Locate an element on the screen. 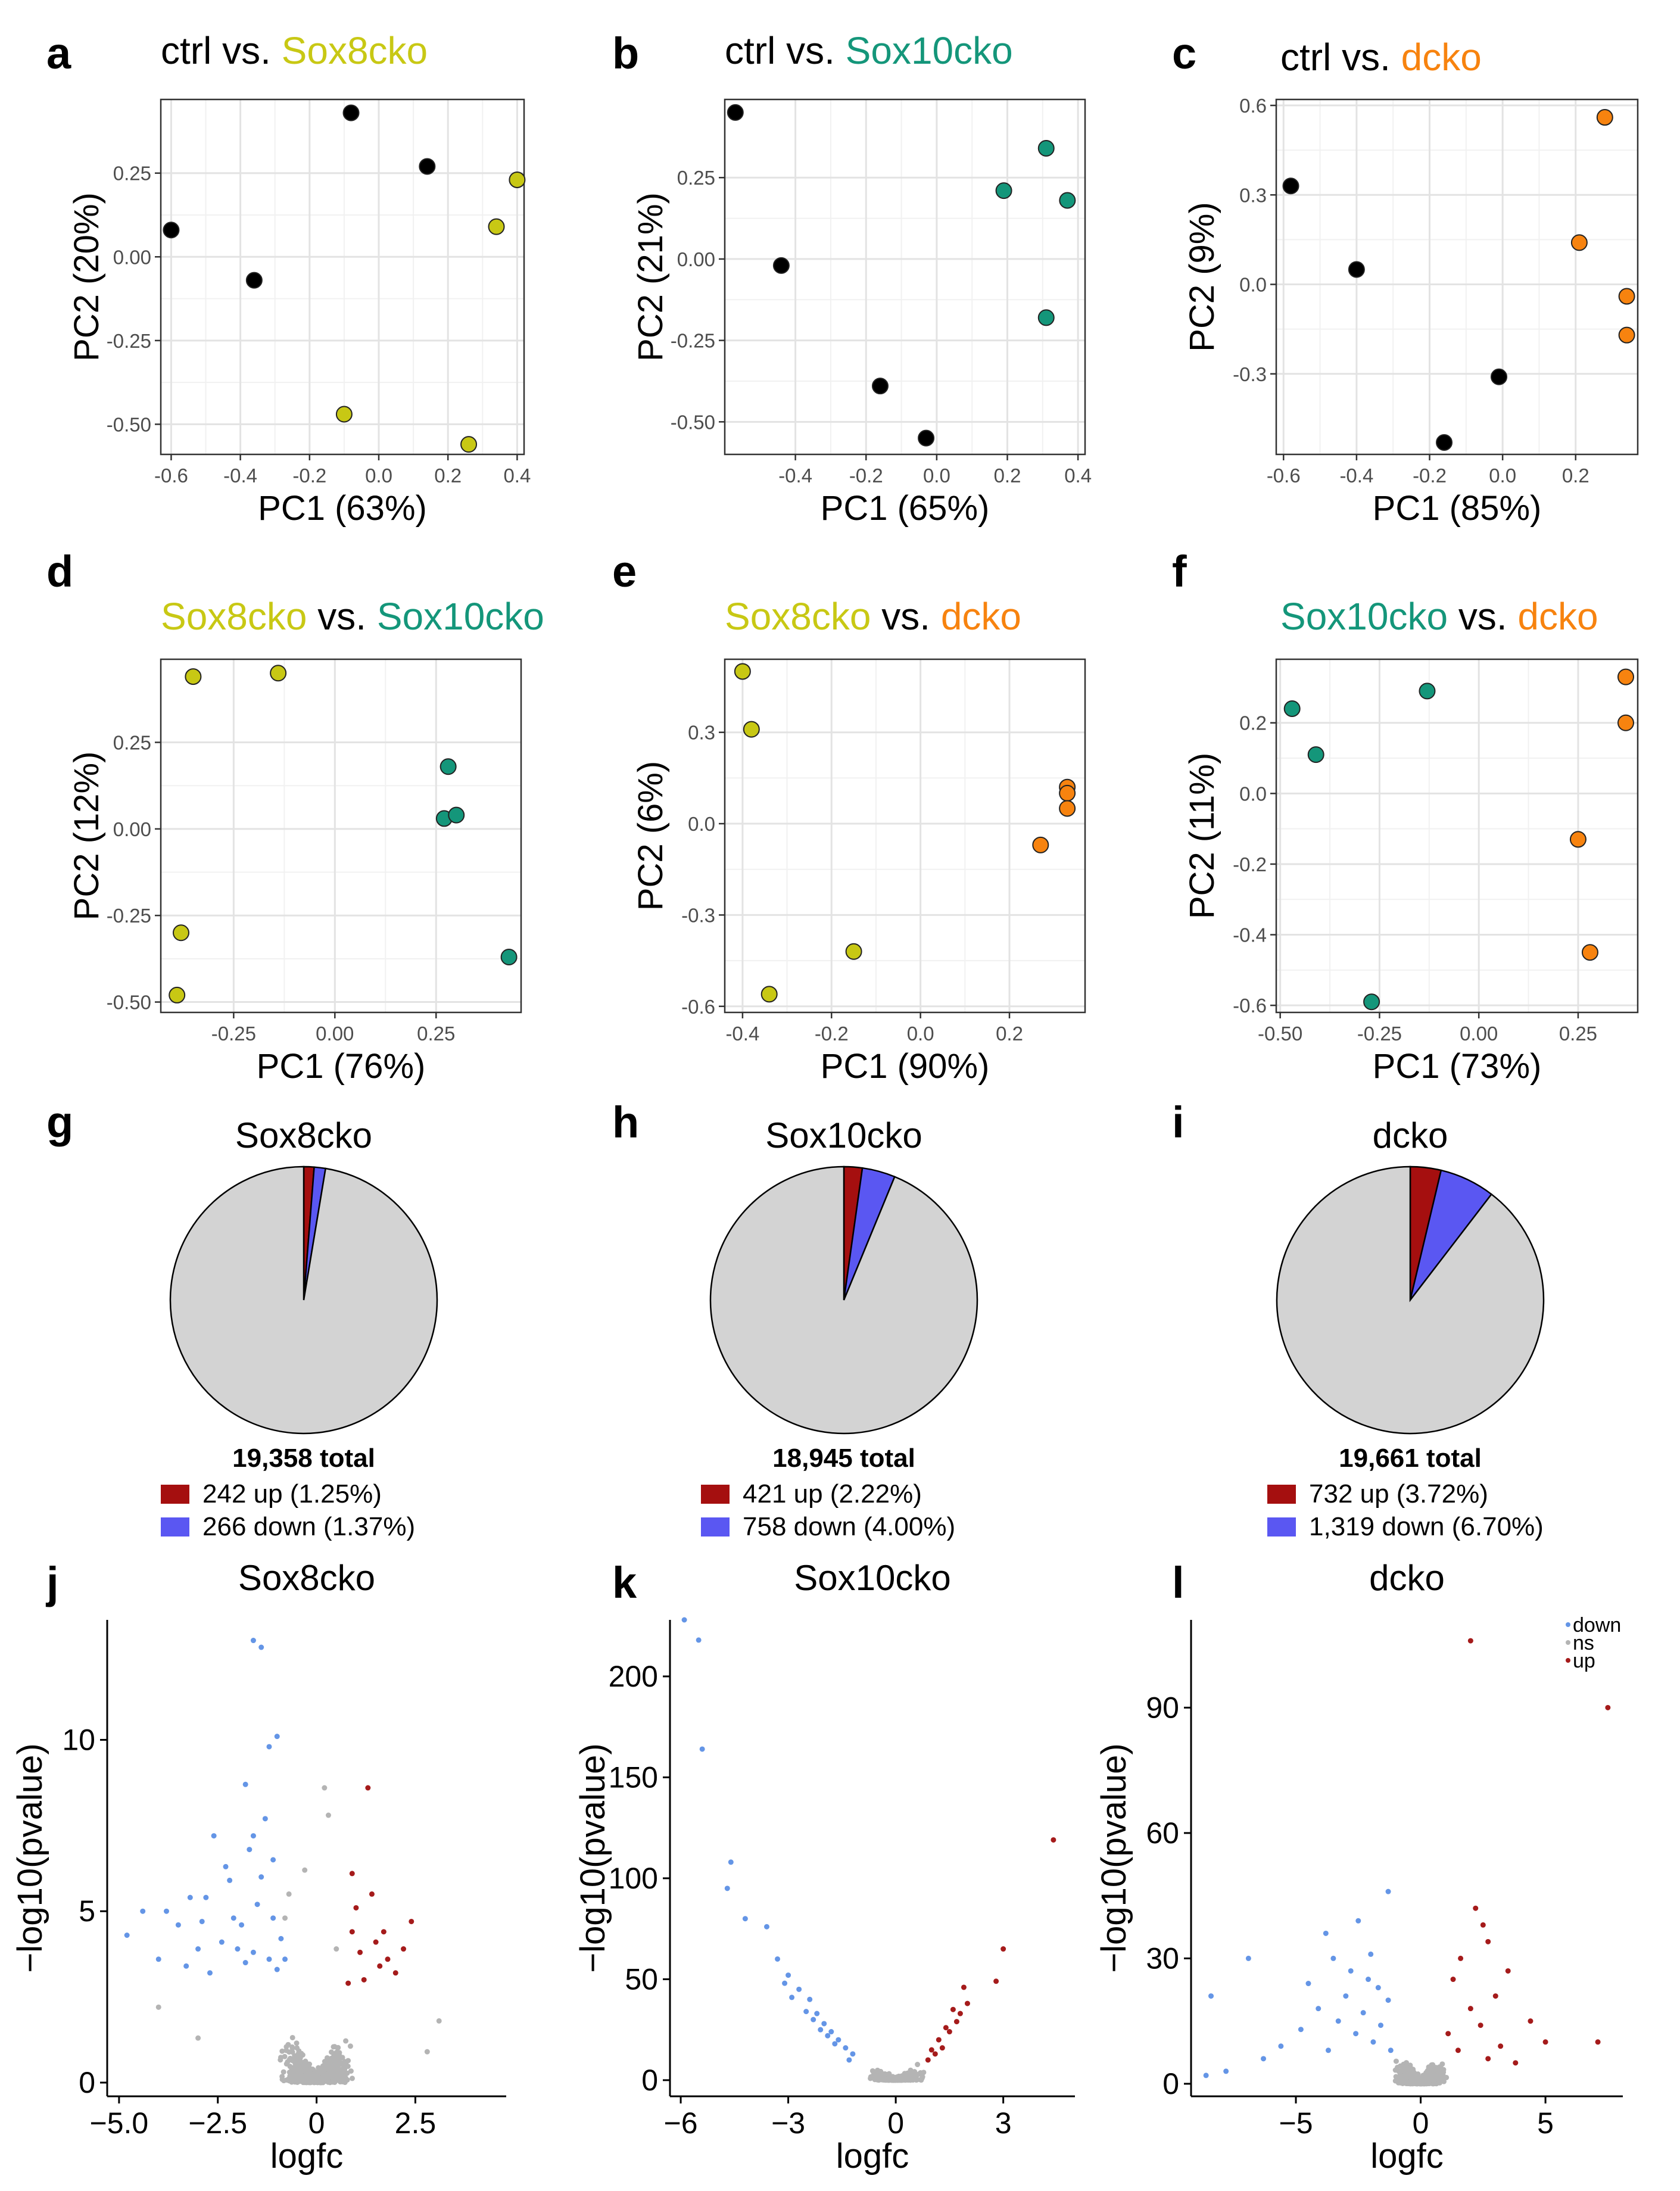 Image resolution: width=1680 pixels, height=2191 pixels. title-part: vs. is located at coordinates (905, 617).